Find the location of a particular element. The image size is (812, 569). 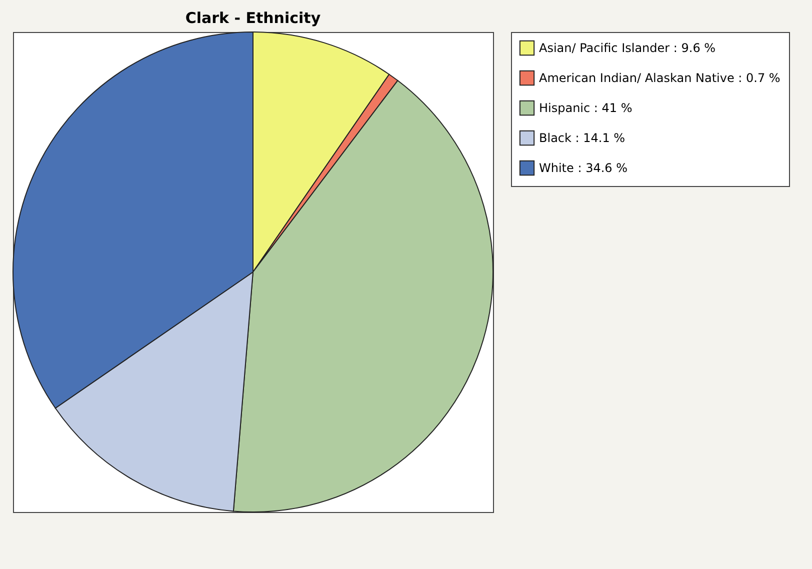

chart-title: Clark - Ethnicity is located at coordinates (253, 18).